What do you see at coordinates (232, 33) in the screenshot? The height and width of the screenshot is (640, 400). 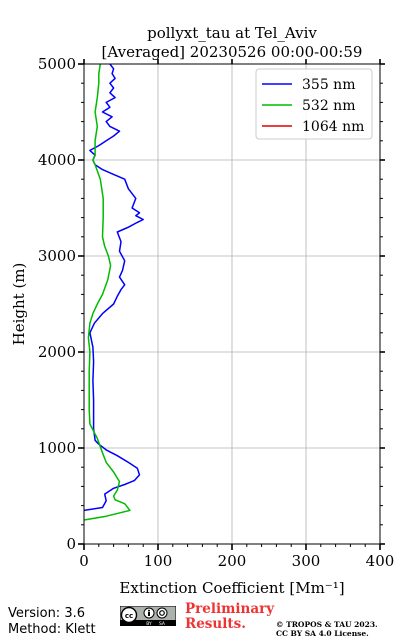 I see `chart-title: pollyxt_tau at Tel_Aviv` at bounding box center [232, 33].